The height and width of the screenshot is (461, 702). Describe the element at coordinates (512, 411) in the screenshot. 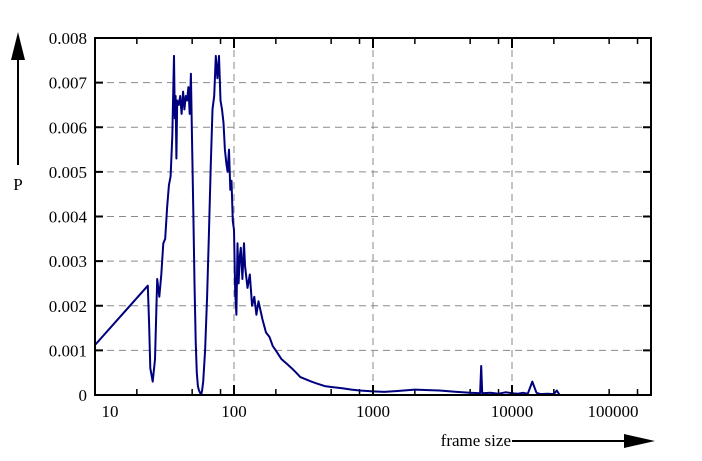

I see `x-tick-label: 10000` at that location.